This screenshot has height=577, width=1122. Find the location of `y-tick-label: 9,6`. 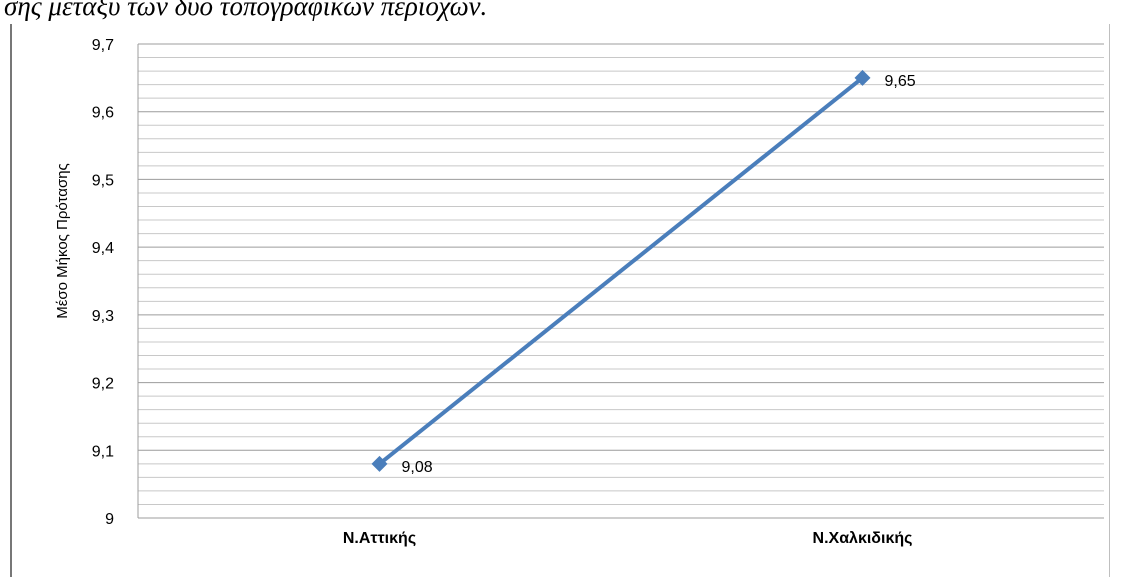

y-tick-label: 9,6 is located at coordinates (103, 113).